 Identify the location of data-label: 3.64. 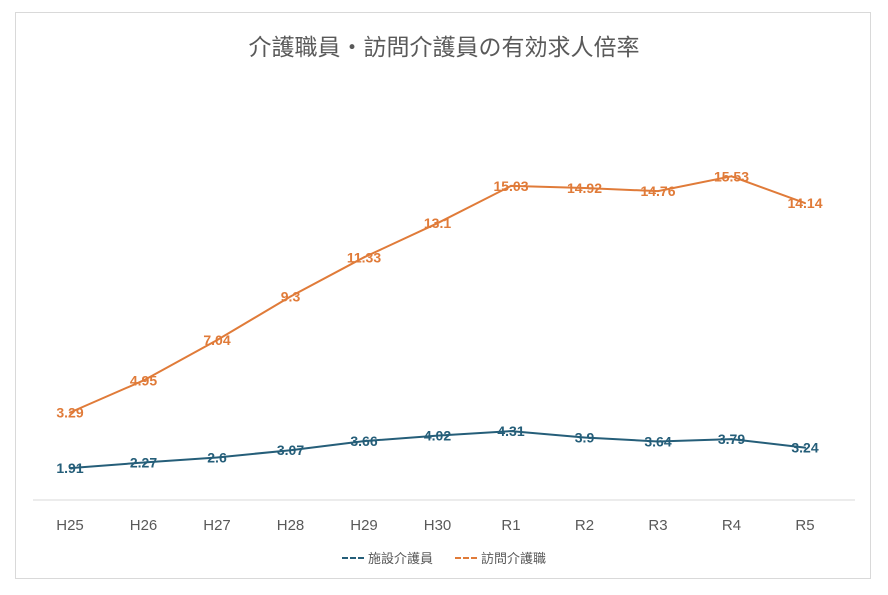
(657, 441).